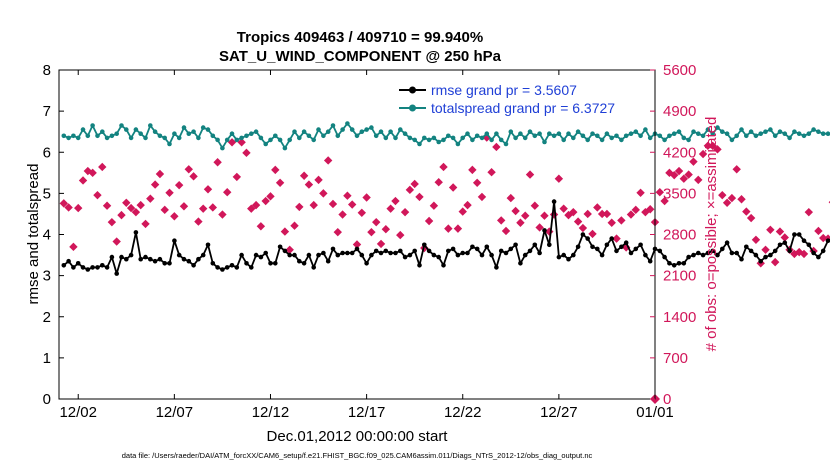 This screenshot has width=830, height=470. What do you see at coordinates (673, 235) in the screenshot?
I see `right-axis-ticks: 0 700 1400 2100 2800 3500 4200 4900 5600` at bounding box center [673, 235].